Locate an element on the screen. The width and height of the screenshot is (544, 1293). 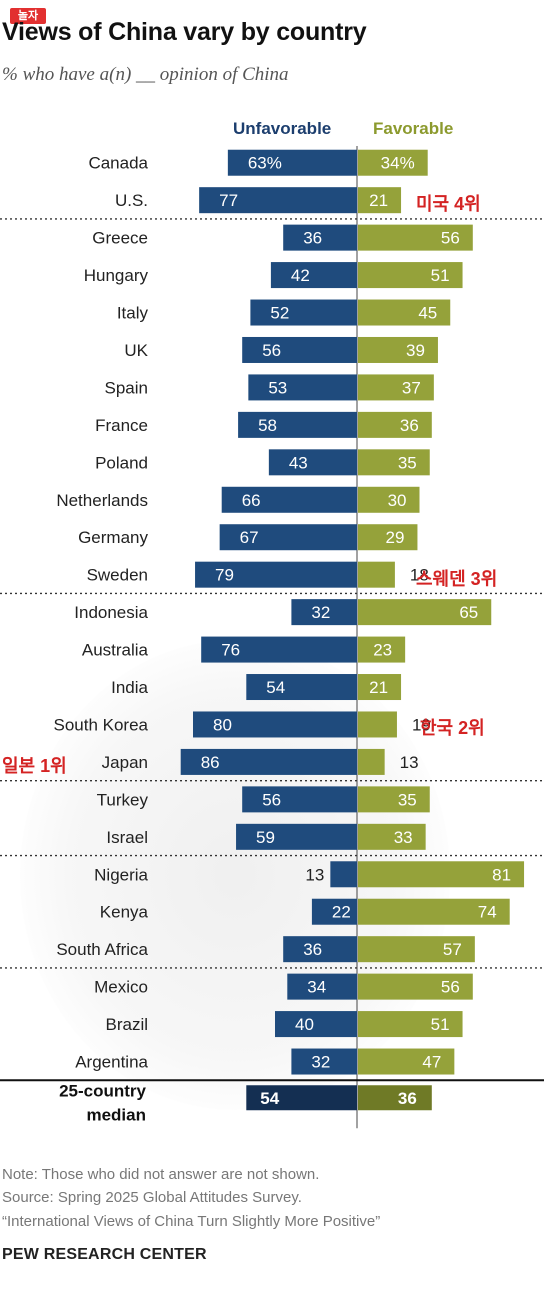
value-label-unfavorable: 80 is located at coordinates (222, 724).